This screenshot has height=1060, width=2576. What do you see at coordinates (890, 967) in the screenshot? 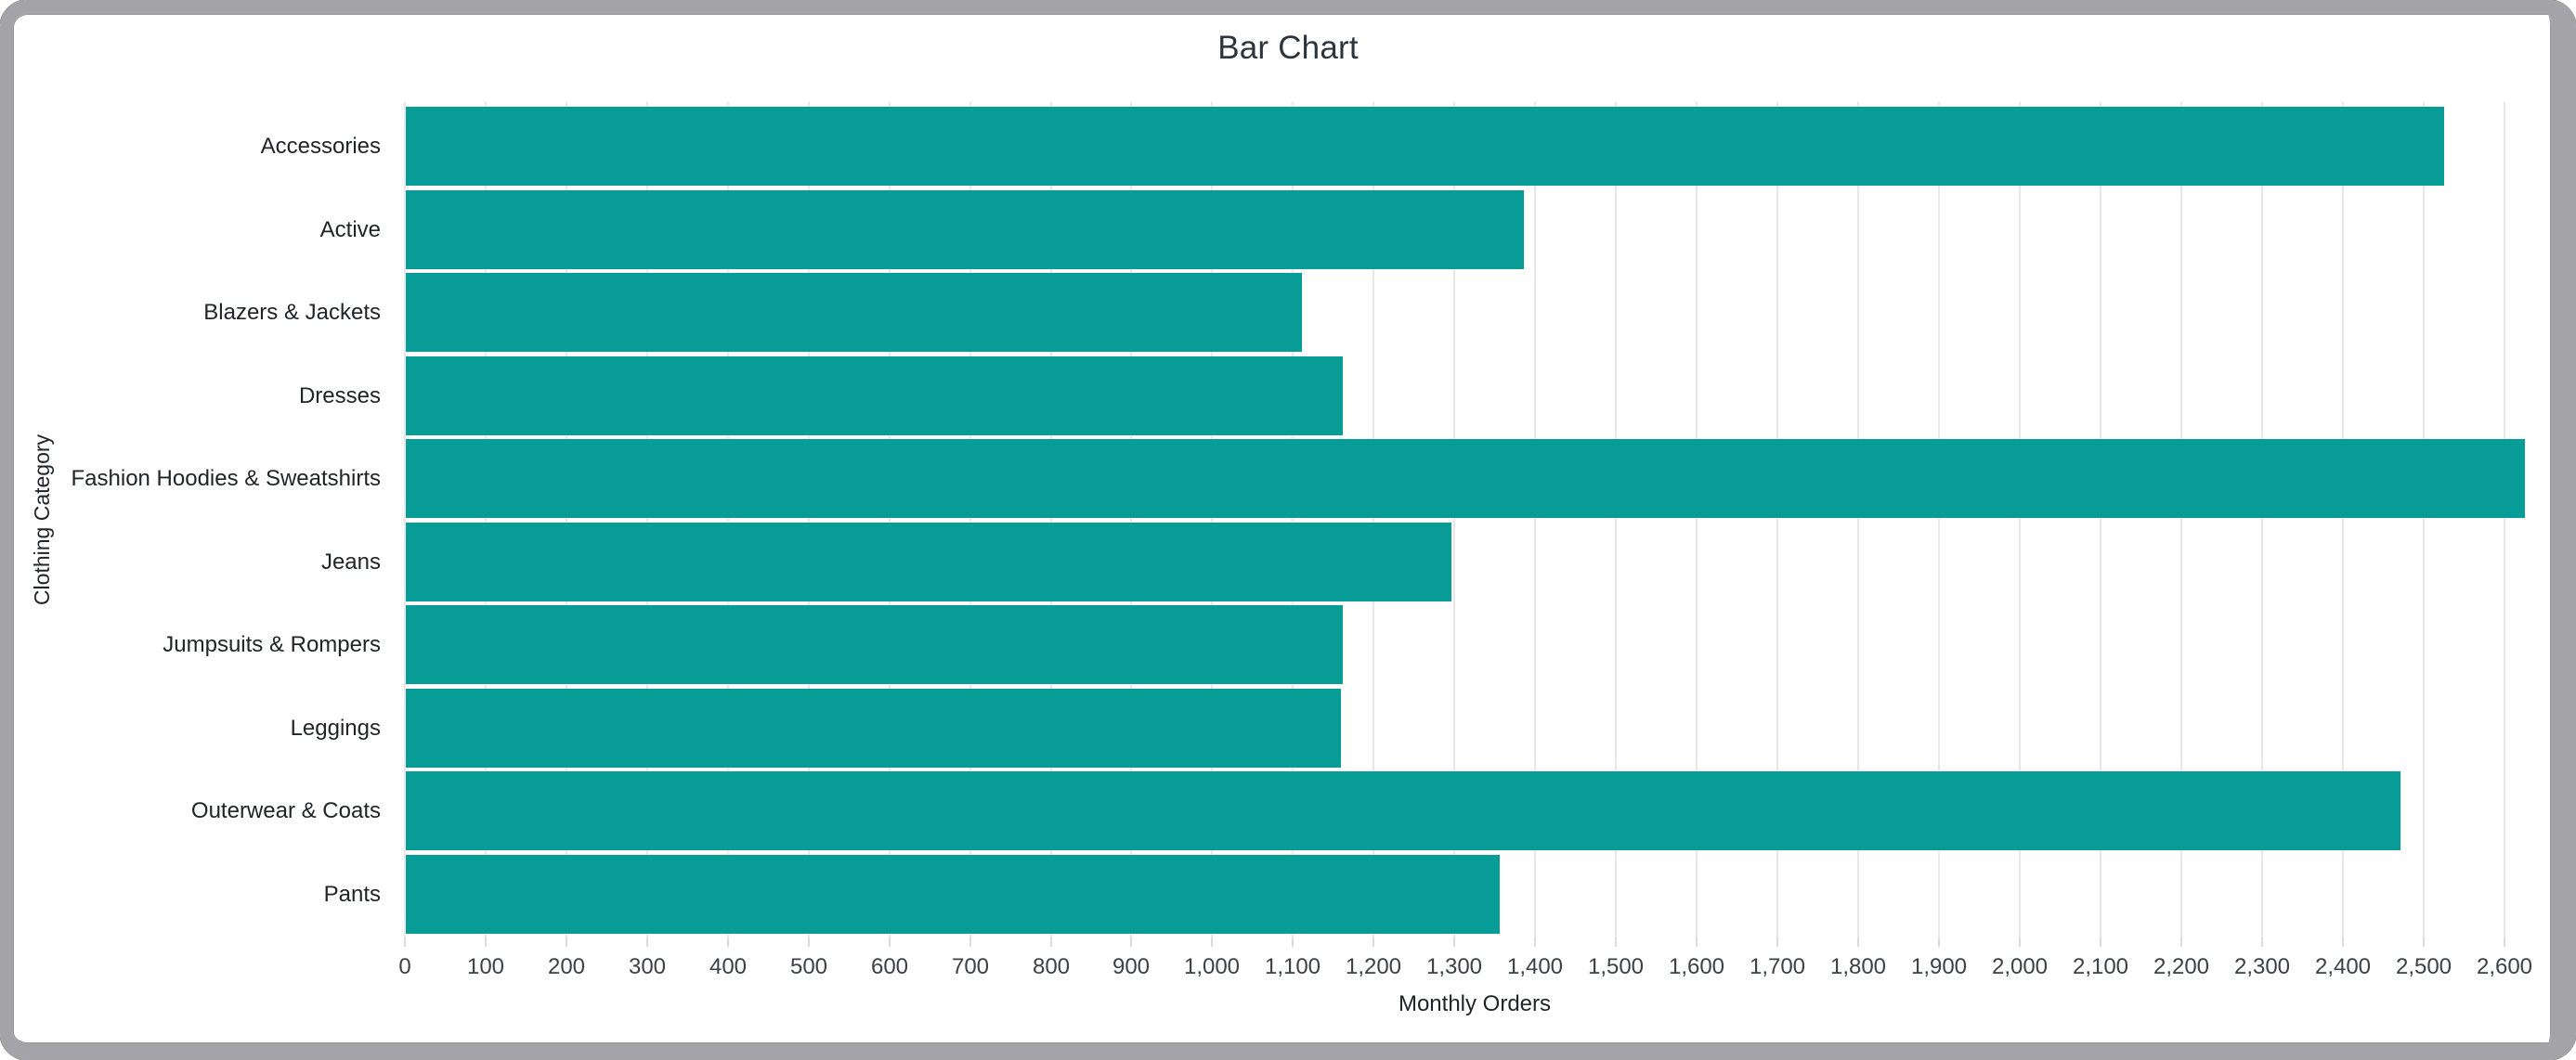
I see `x-axis-tick-label: 600` at bounding box center [890, 967].